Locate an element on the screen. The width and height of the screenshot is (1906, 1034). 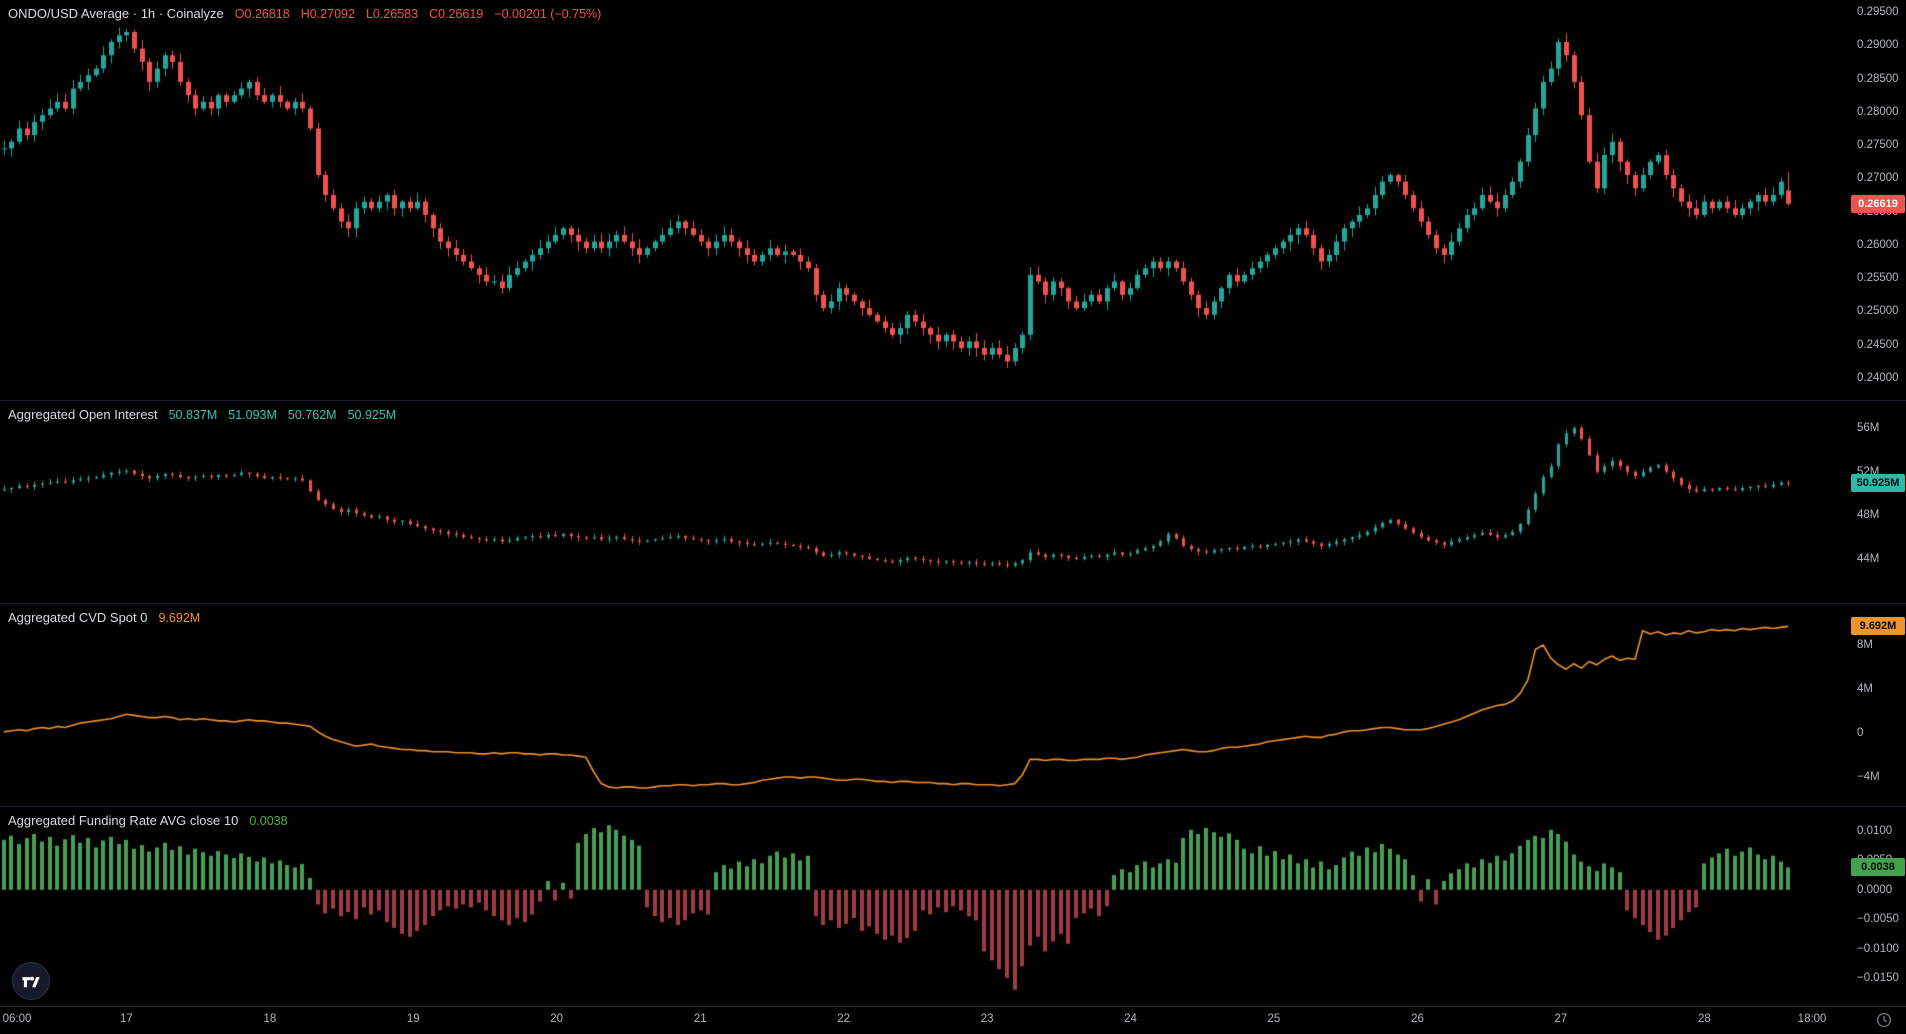
clock-glyph is located at coordinates (1884, 1020).